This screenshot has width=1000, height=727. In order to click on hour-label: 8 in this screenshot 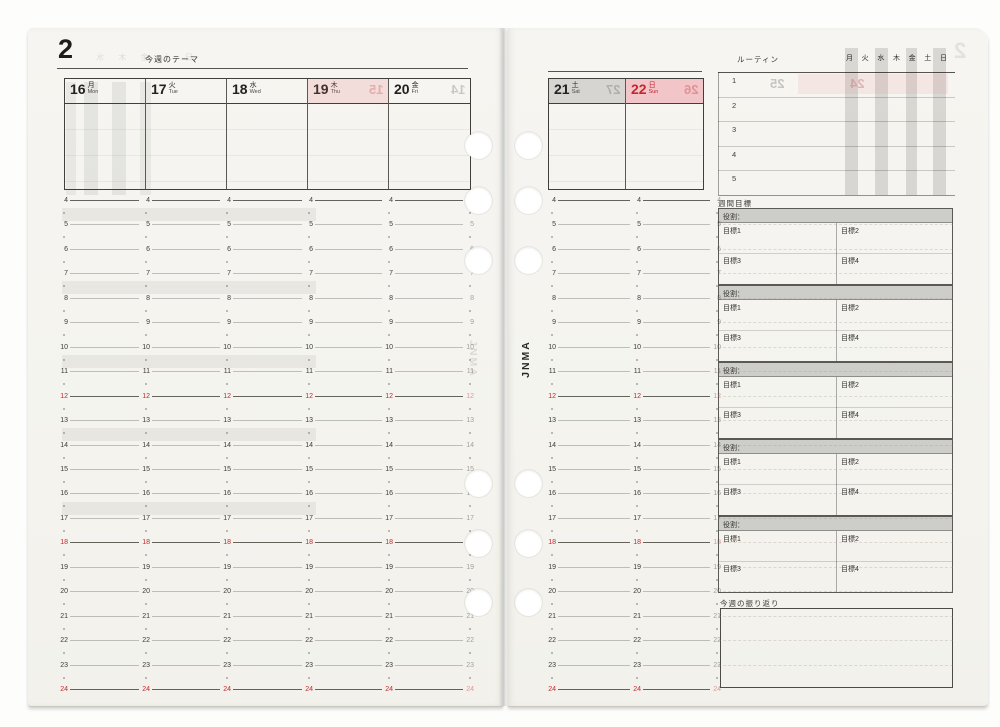, I will do `click(719, 298)`.